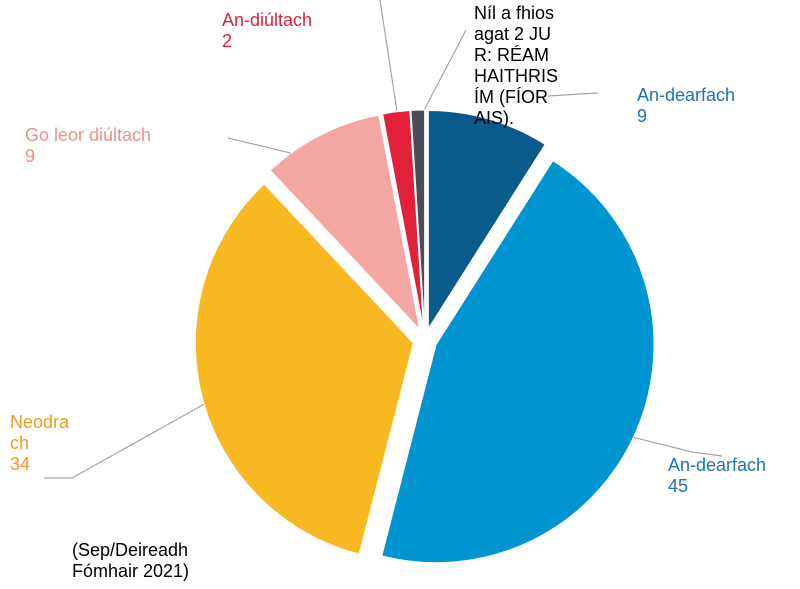 The width and height of the screenshot is (800, 589). I want to click on category-label: Neodrach, so click(40, 432).